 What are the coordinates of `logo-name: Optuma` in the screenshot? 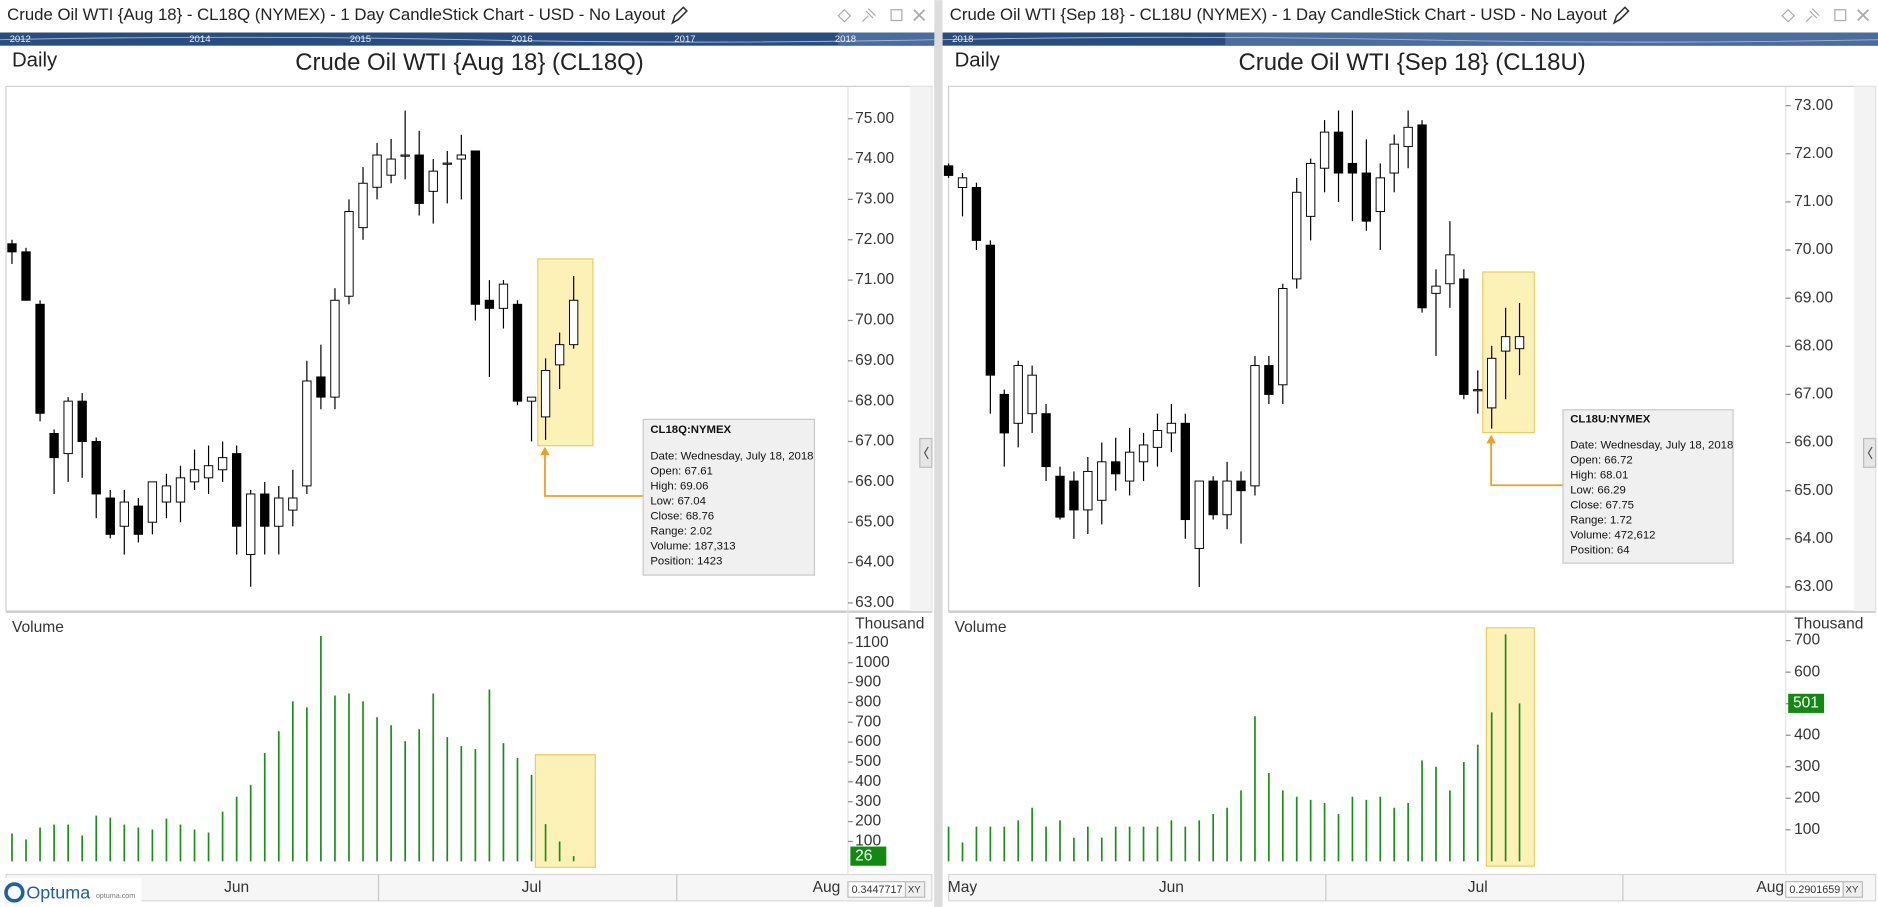 It's located at (58, 892).